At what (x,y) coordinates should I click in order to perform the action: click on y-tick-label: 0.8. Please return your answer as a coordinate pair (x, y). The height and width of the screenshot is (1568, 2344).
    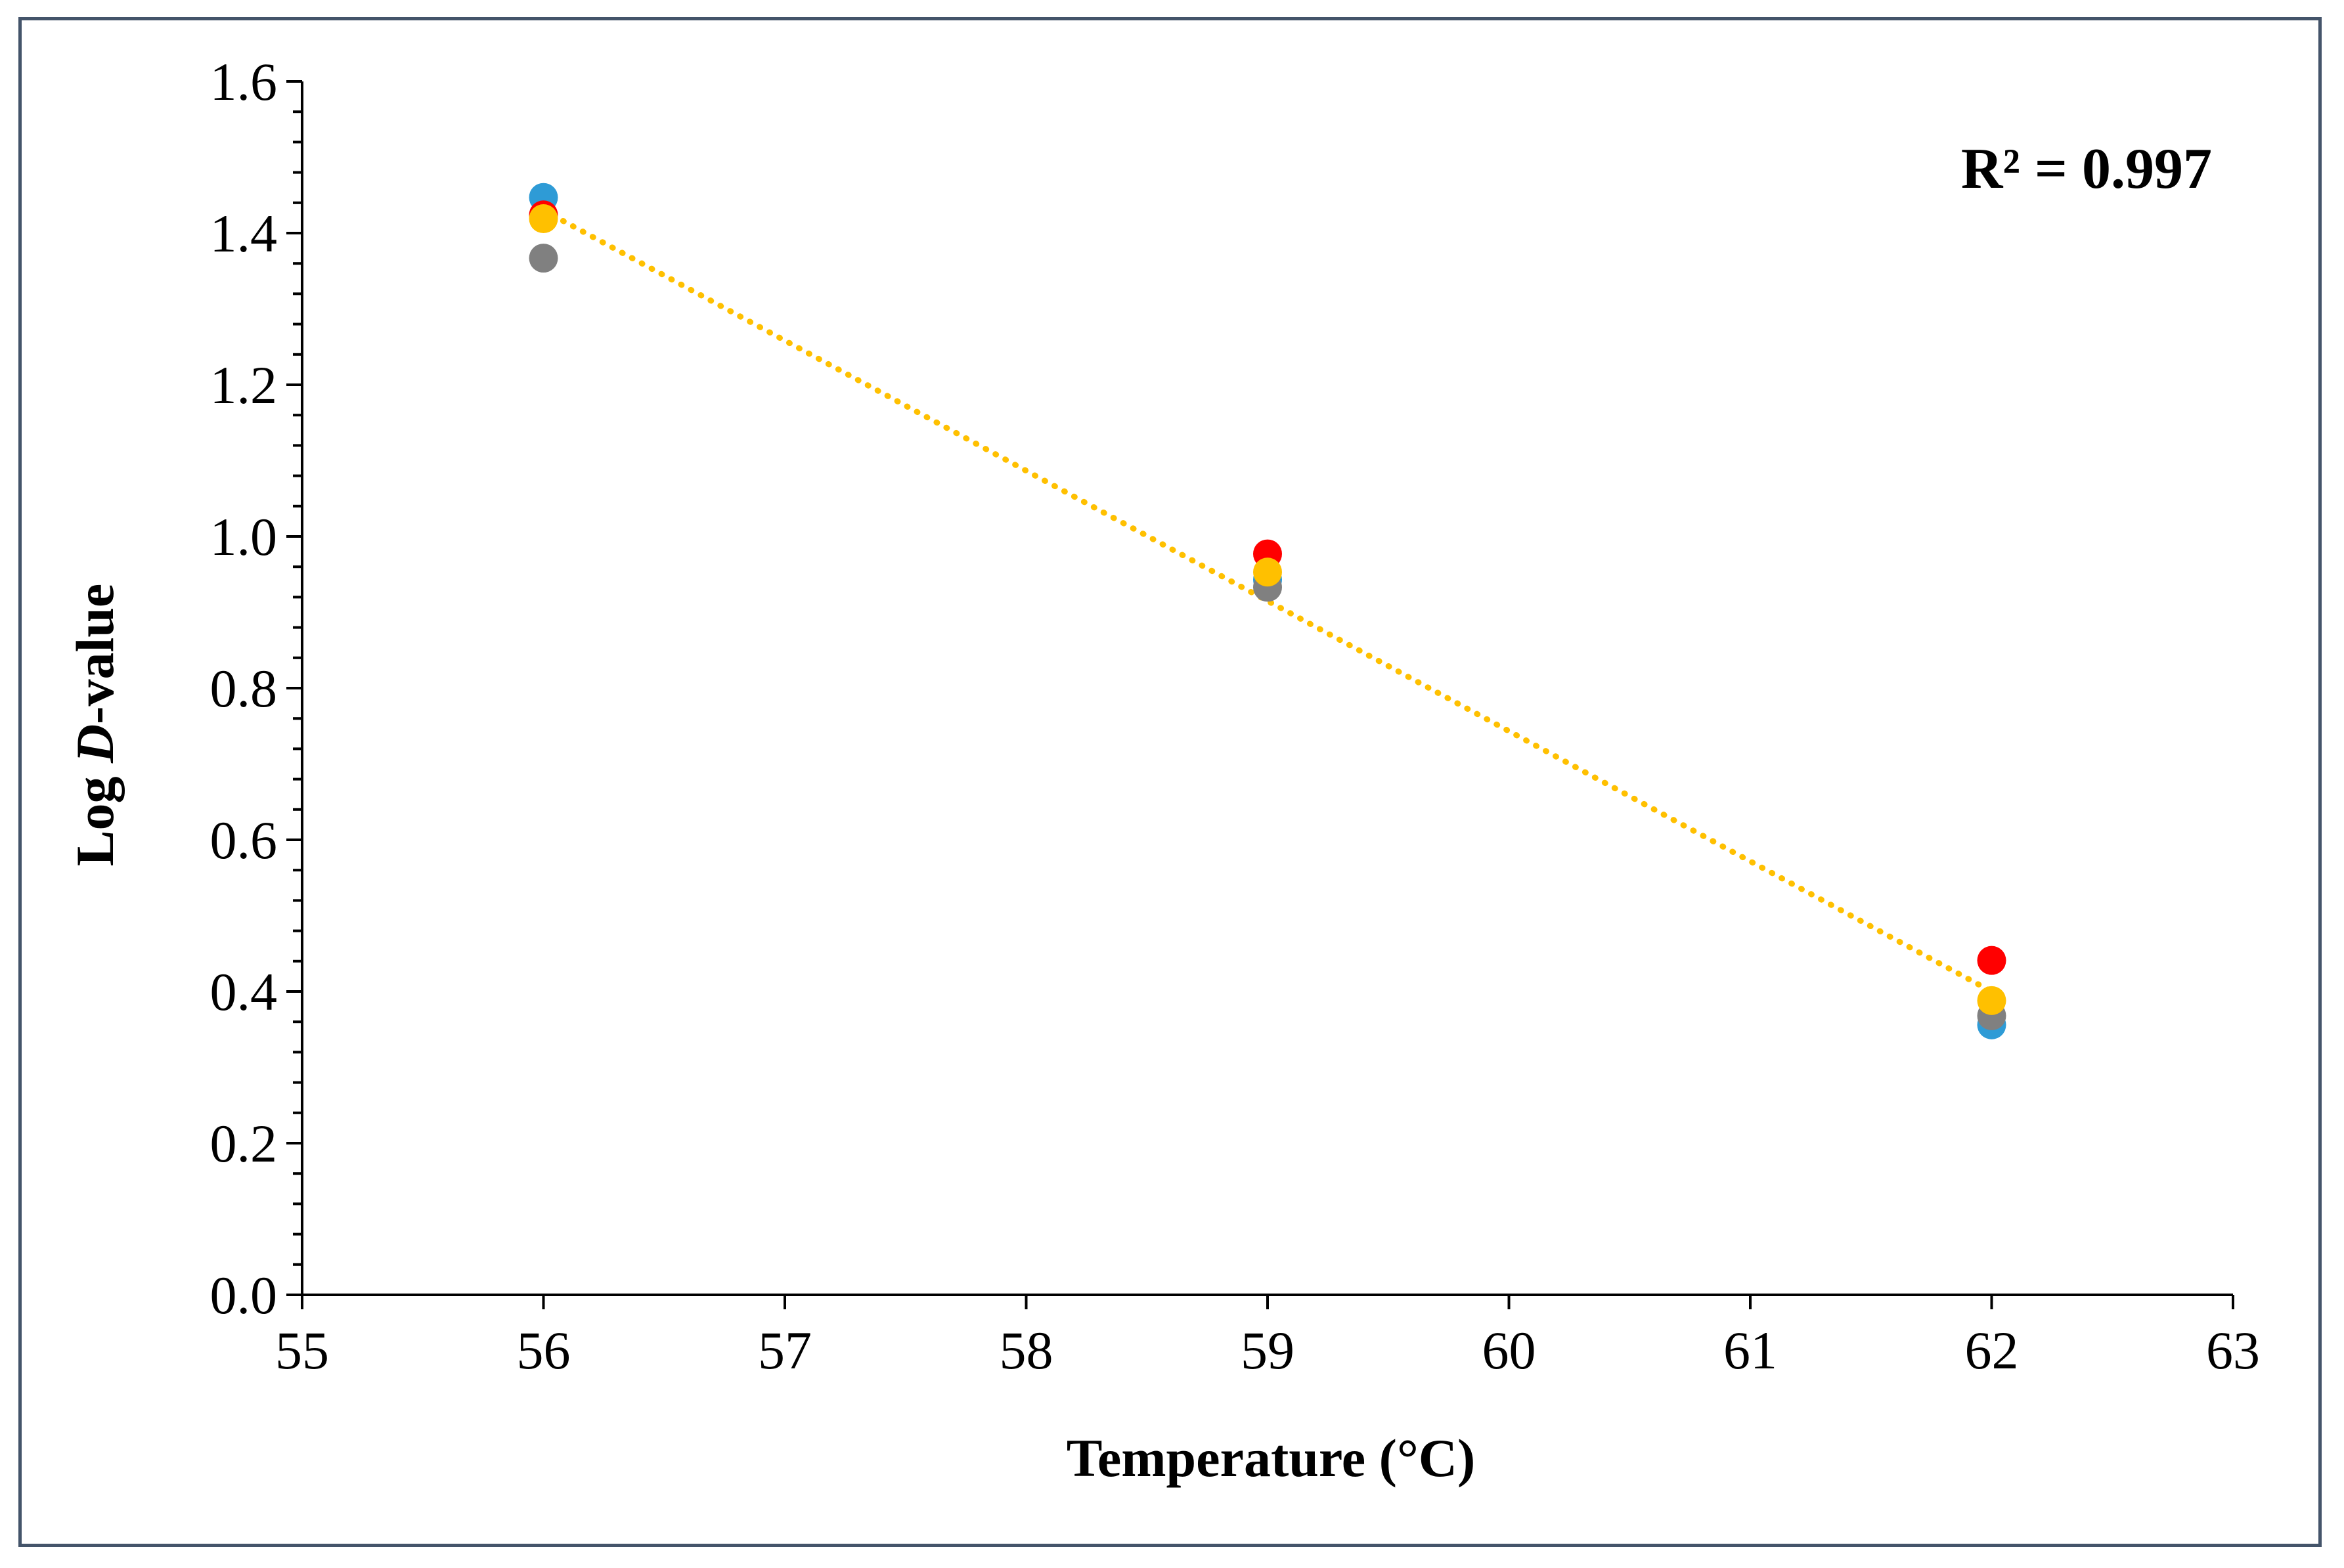
    Looking at the image, I should click on (244, 689).